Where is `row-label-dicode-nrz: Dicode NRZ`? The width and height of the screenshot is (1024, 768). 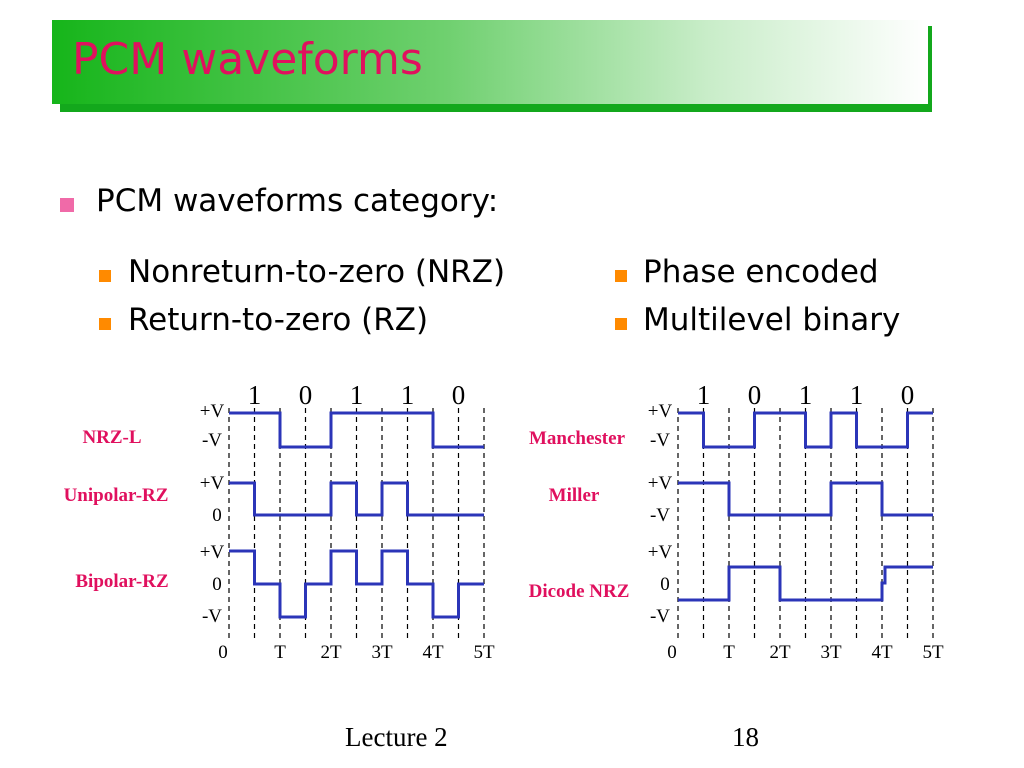 row-label-dicode-nrz: Dicode NRZ is located at coordinates (579, 591).